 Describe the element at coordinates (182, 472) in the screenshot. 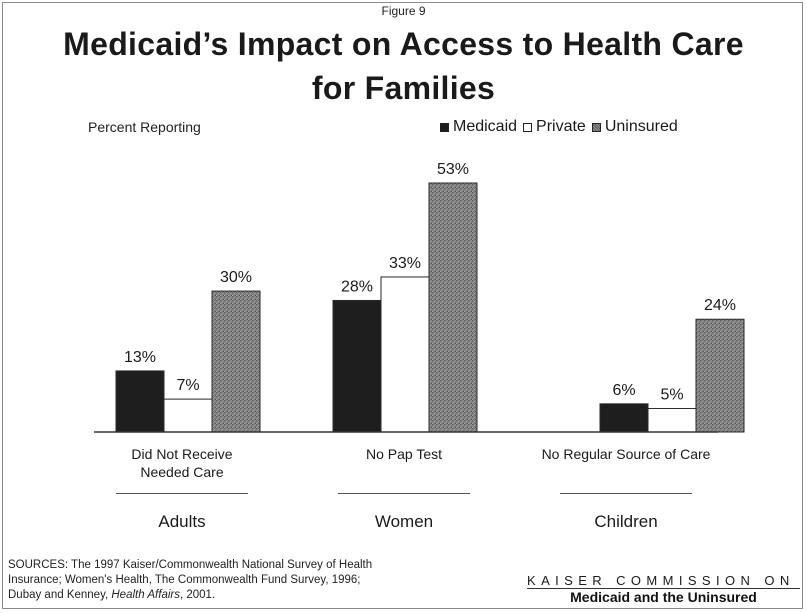

I see `category-label-line: Needed Care` at that location.